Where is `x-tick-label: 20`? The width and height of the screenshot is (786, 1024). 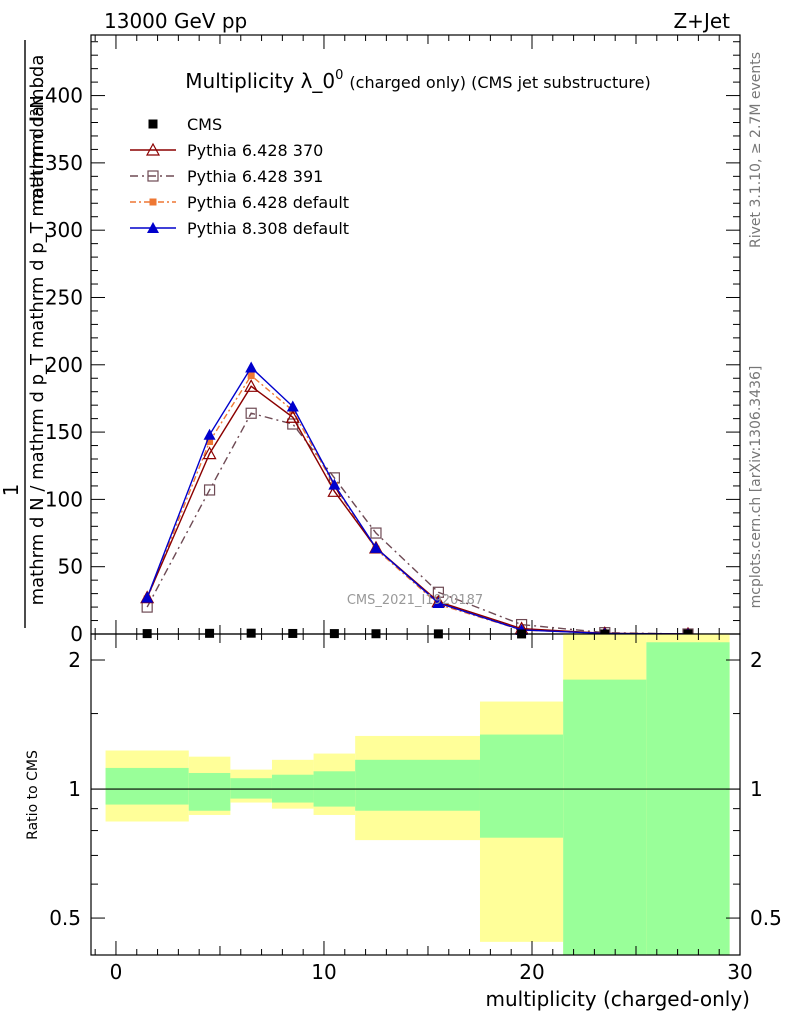
x-tick-label: 20 is located at coordinates (531, 972).